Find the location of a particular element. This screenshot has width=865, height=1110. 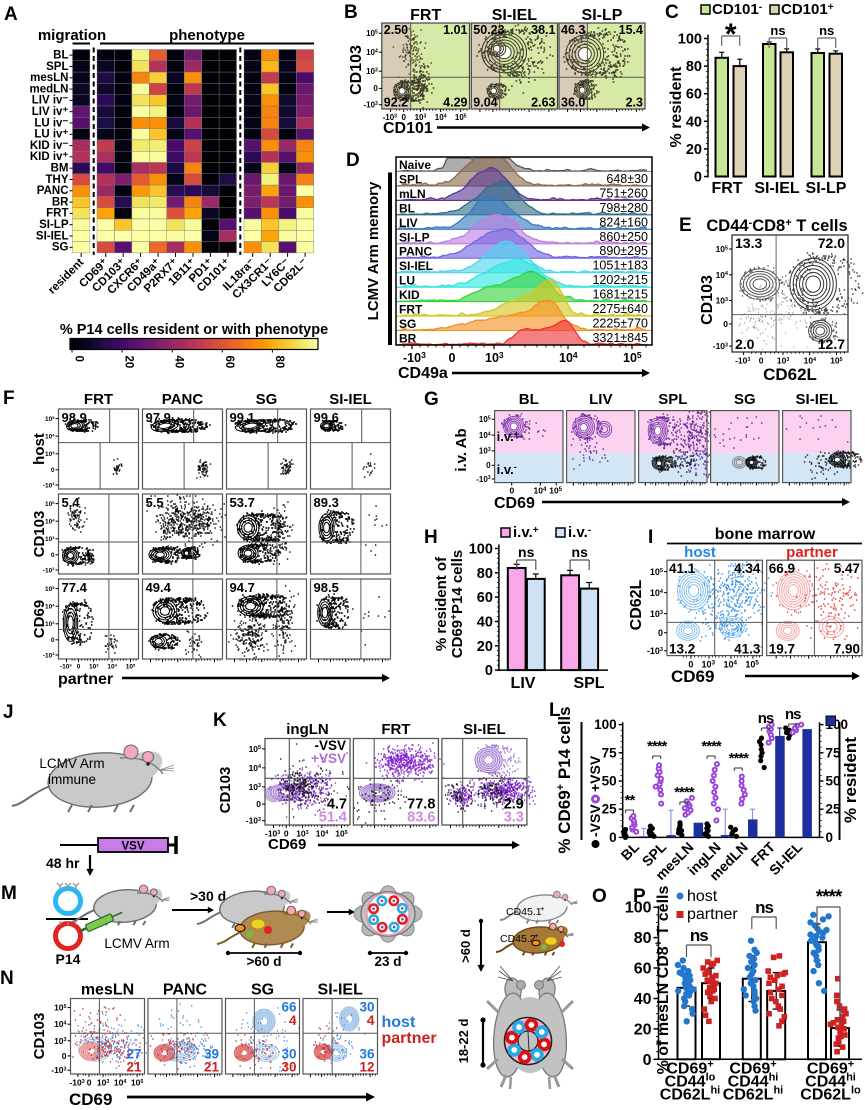

svg-text: 80 is located at coordinates (279, 362).